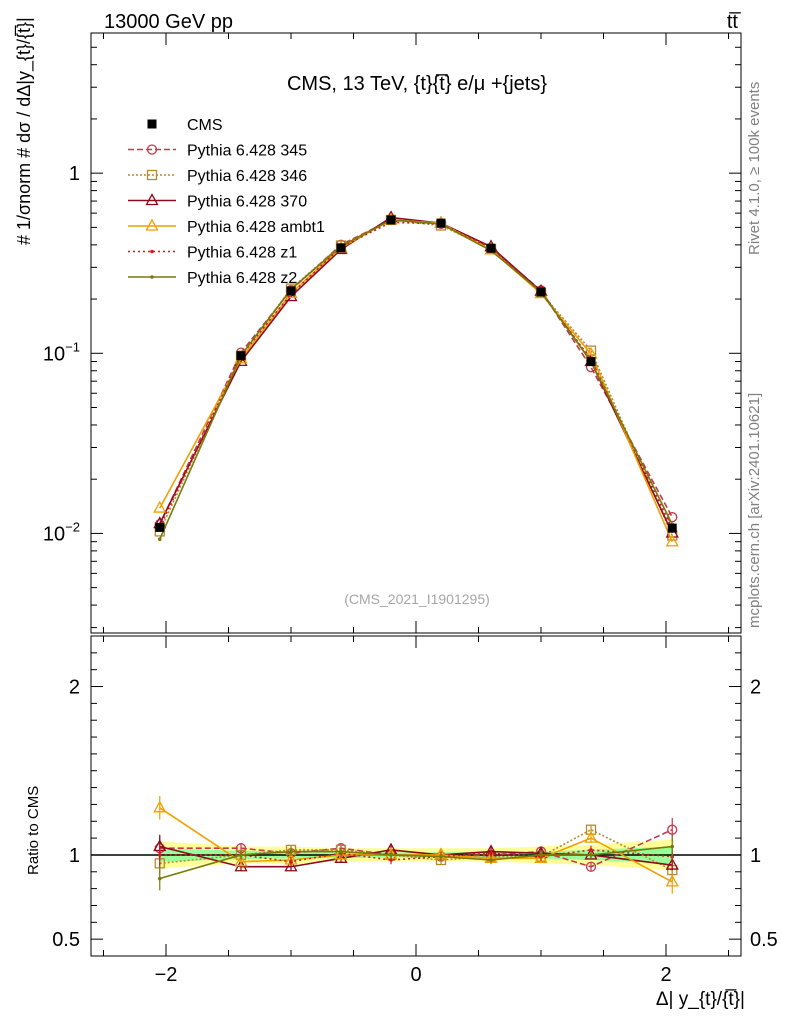 This screenshot has height=1029, width=786. What do you see at coordinates (754, 510) in the screenshot?
I see `site-label: mcplots.cern.ch [arXiv:2401.10621]` at bounding box center [754, 510].